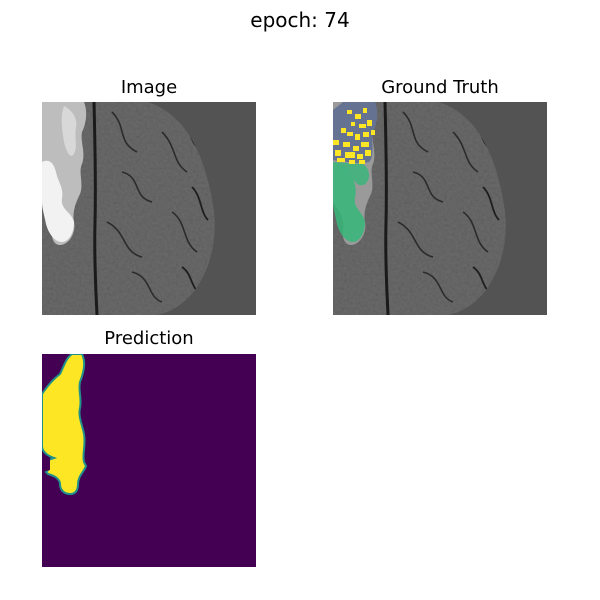 The image size is (600, 600). I want to click on mri-image-panel, so click(149, 208).